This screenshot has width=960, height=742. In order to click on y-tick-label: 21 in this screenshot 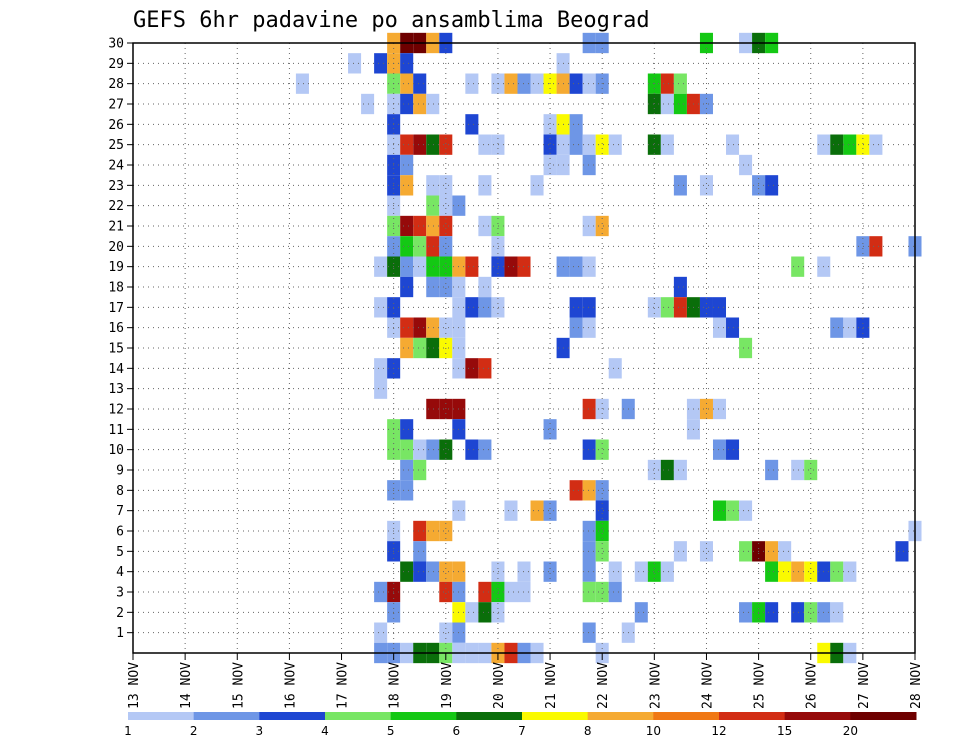, I will do `click(116, 227)`.